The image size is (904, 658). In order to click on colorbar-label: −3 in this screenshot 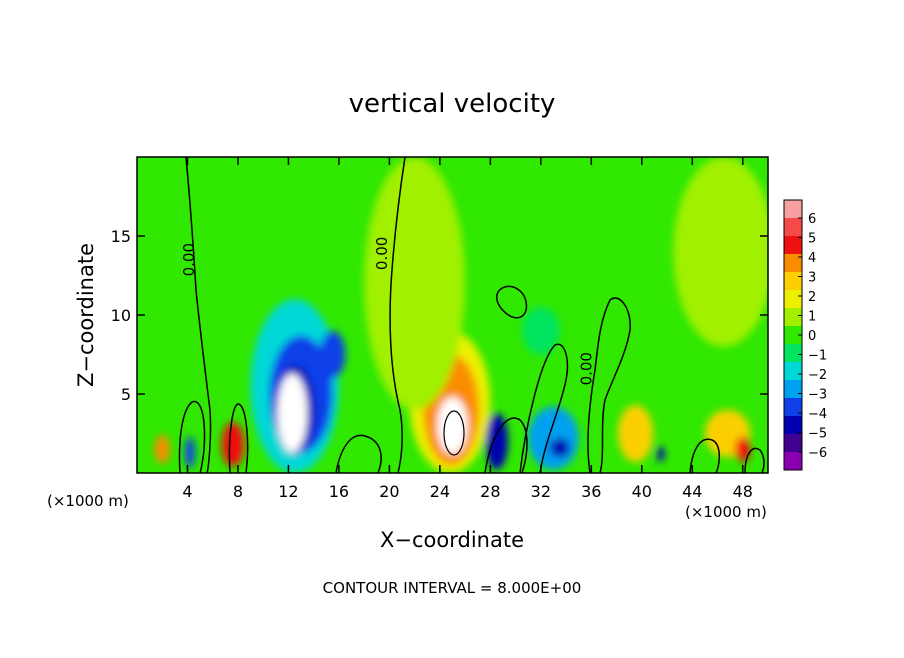, I will do `click(817, 395)`.